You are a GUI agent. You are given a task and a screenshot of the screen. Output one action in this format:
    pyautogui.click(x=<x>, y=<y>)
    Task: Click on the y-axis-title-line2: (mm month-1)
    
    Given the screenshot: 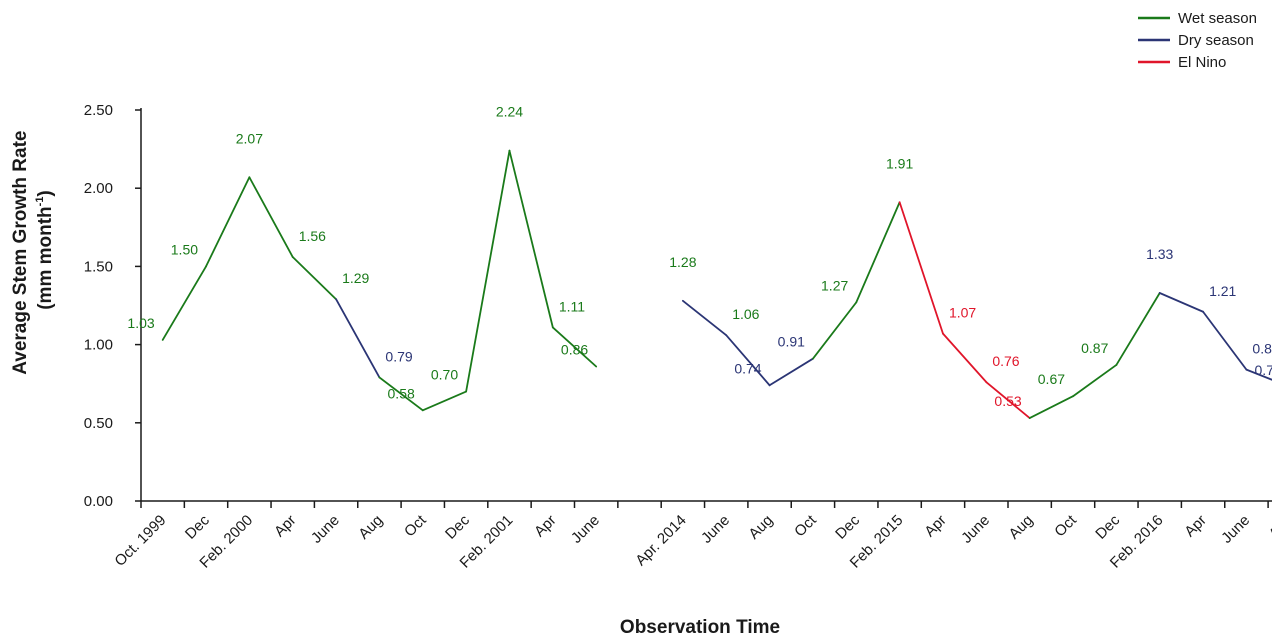 What is the action you would take?
    pyautogui.click(x=45, y=250)
    